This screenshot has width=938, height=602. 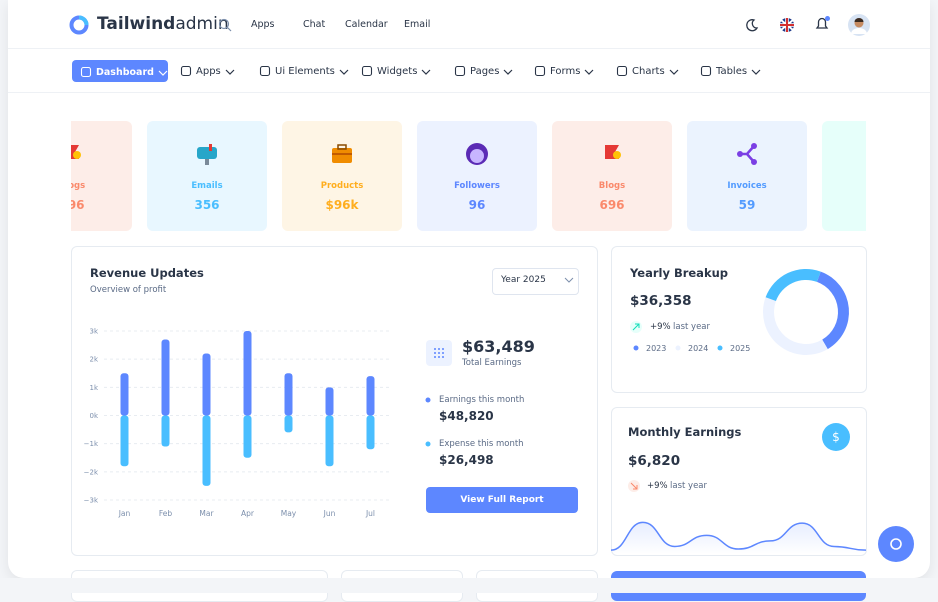 I want to click on card-subtitle: Overview of profit, so click(x=128, y=290).